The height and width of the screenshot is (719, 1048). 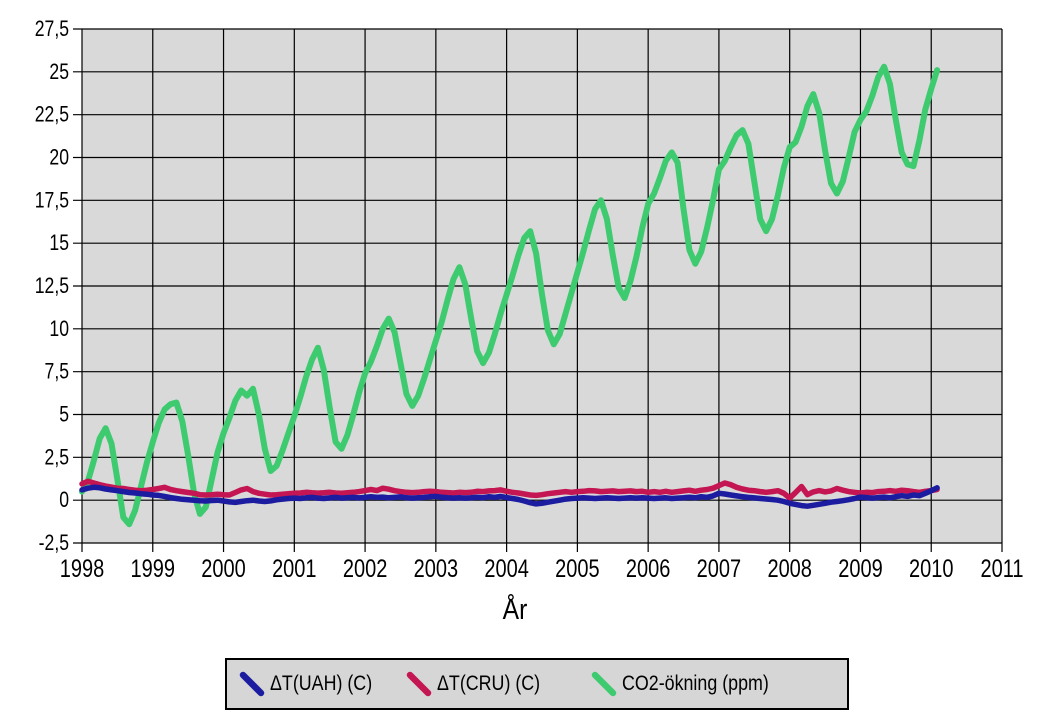 I want to click on legend-label-uah: ΔT(UAH) (C), so click(x=321, y=683).